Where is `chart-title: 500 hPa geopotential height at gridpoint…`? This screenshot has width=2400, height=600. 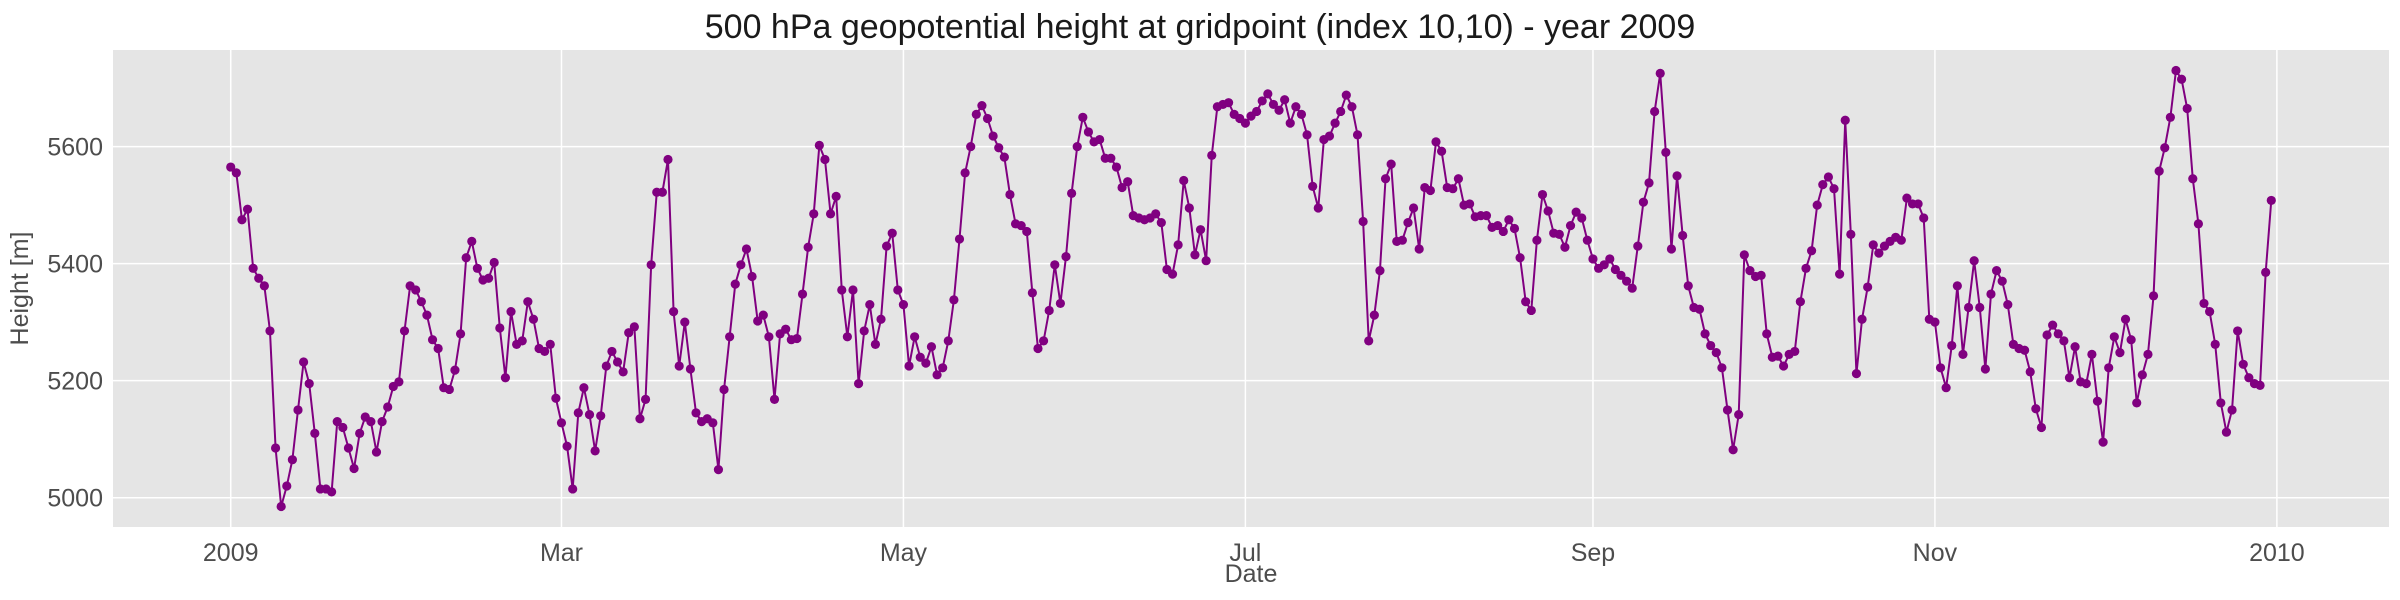 chart-title: 500 hPa geopotential height at gridpoint… is located at coordinates (1200, 27).